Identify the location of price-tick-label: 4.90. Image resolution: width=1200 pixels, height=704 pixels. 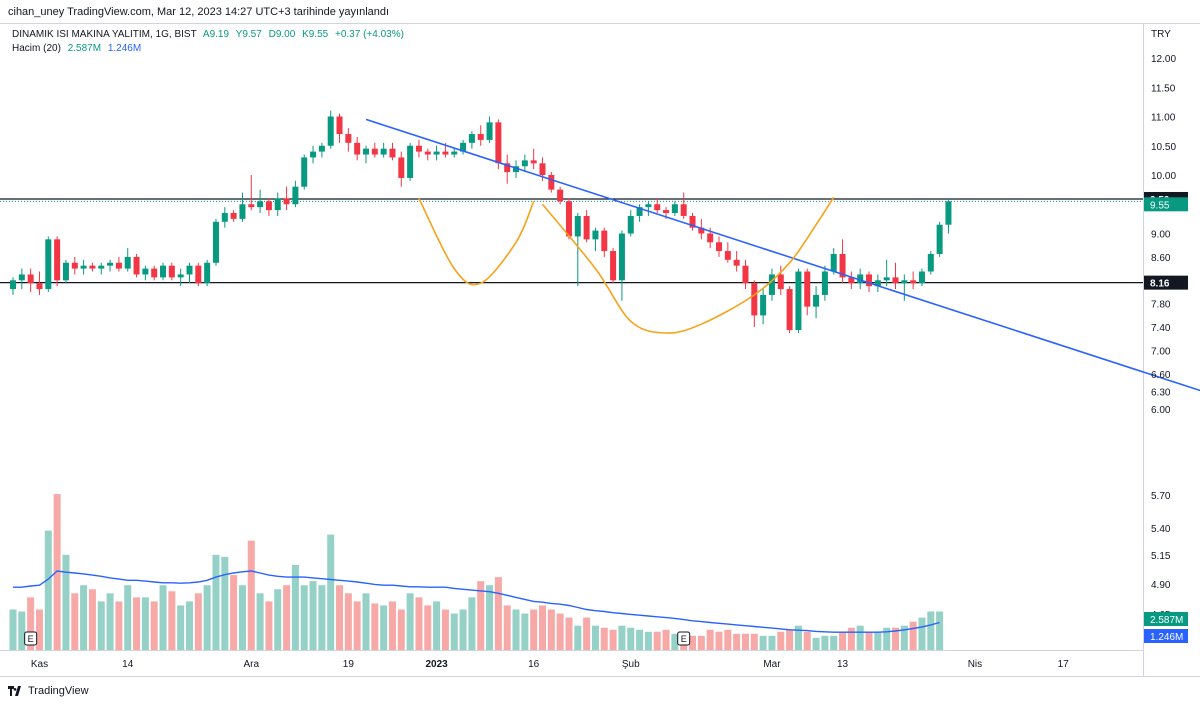
(1161, 585).